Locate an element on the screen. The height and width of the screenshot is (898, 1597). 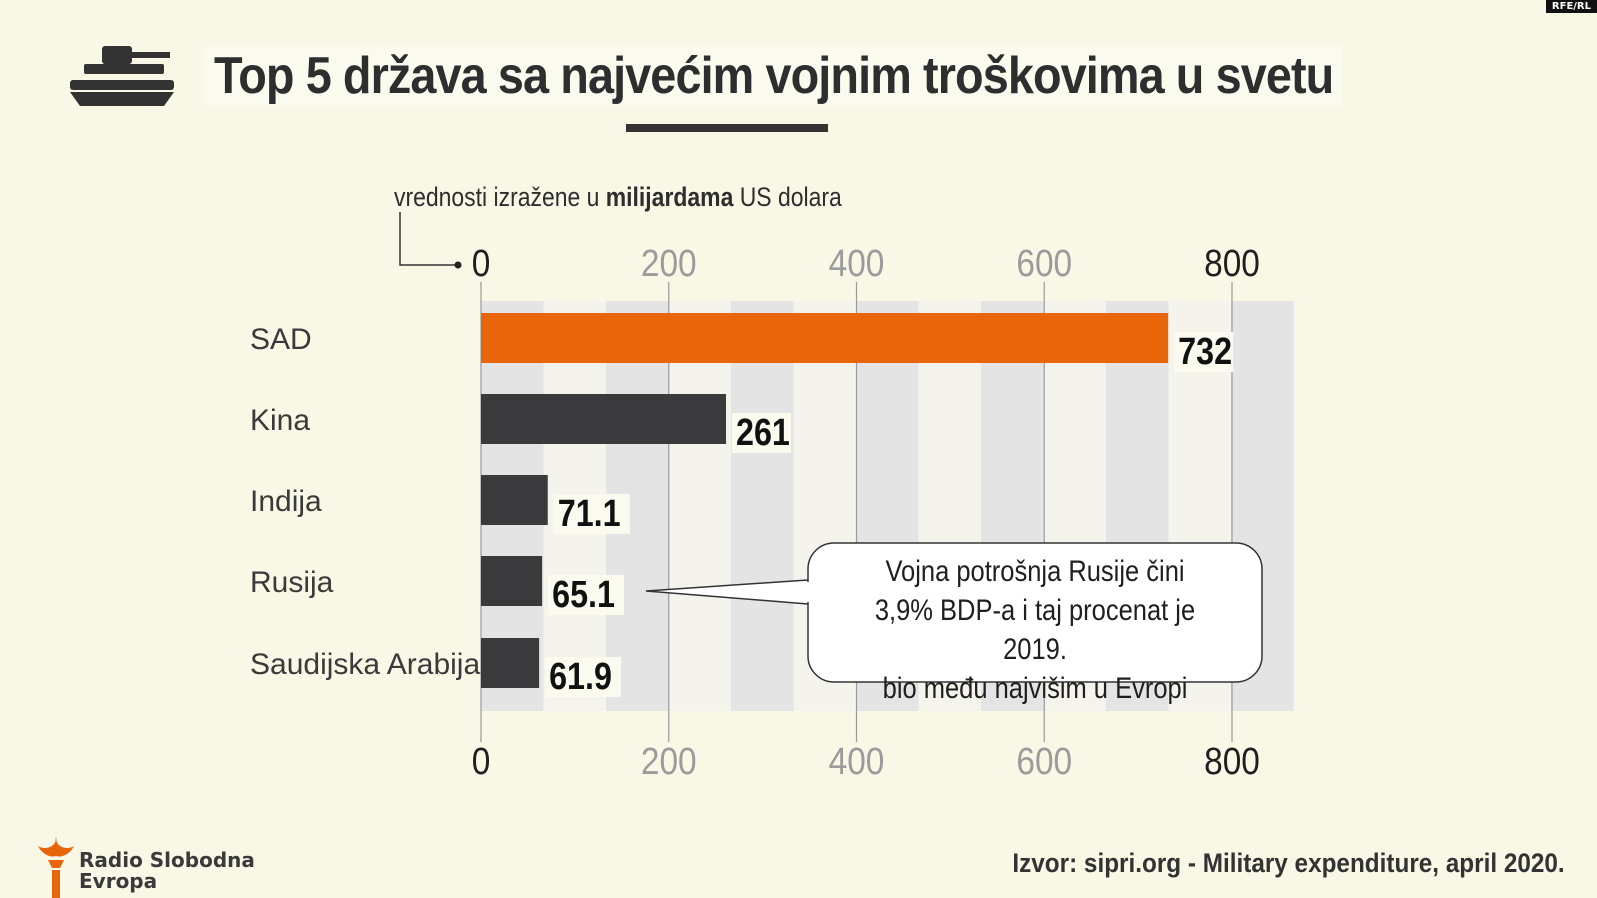
category-label: Saudijska Arabija is located at coordinates (365, 664).